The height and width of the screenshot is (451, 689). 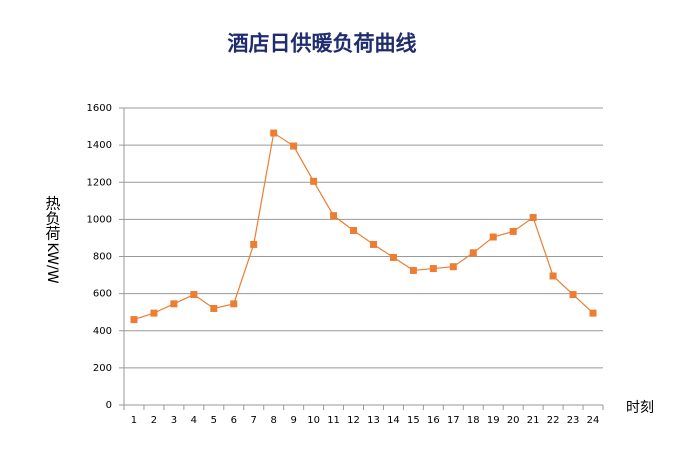 What do you see at coordinates (174, 420) in the screenshot?
I see `x-tick-label: 3` at bounding box center [174, 420].